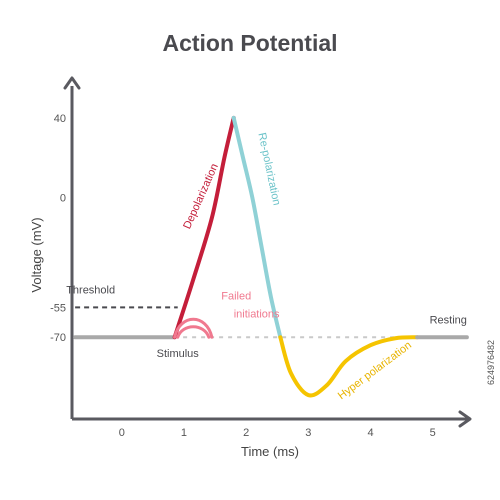 This screenshot has width=500, height=500. Describe the element at coordinates (236, 296) in the screenshot. I see `annotation-failed: Failed` at that location.